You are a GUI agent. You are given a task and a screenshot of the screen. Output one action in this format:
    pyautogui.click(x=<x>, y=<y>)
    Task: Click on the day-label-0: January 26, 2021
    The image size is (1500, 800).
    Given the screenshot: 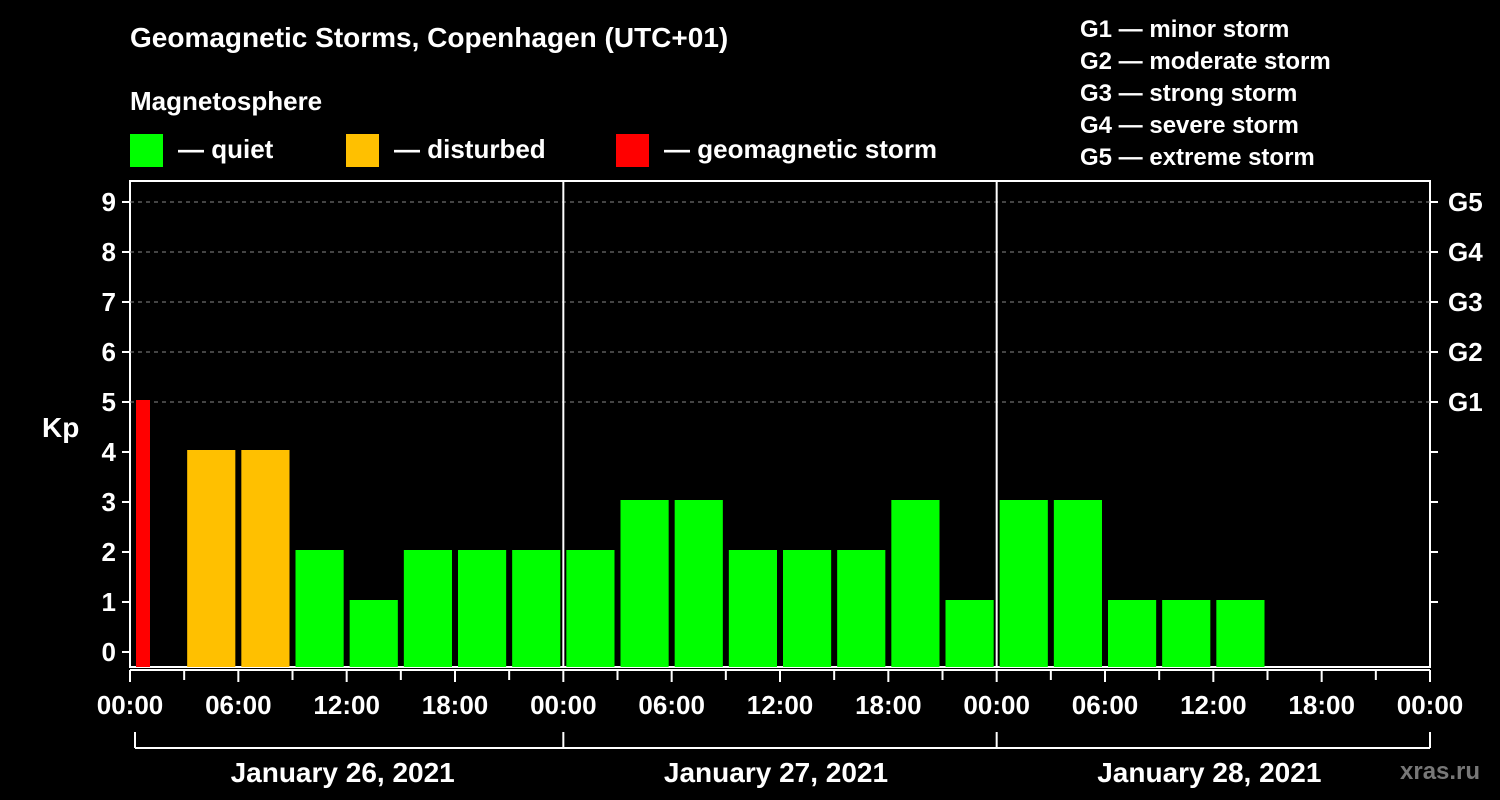 What is the action you would take?
    pyautogui.click(x=343, y=772)
    